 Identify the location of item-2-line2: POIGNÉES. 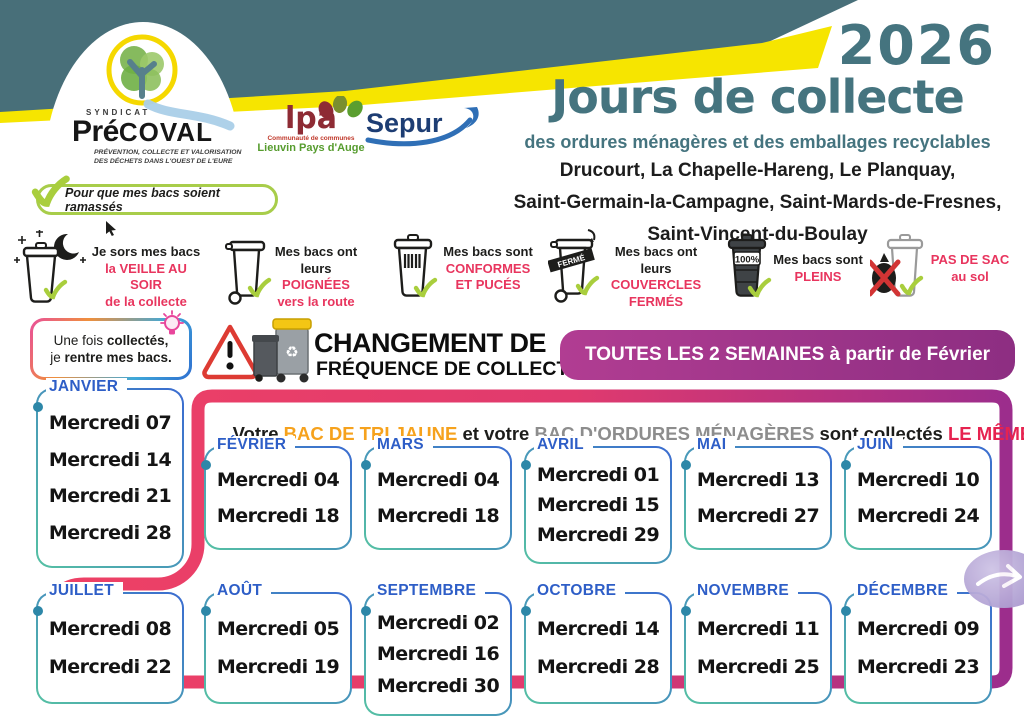
(316, 284).